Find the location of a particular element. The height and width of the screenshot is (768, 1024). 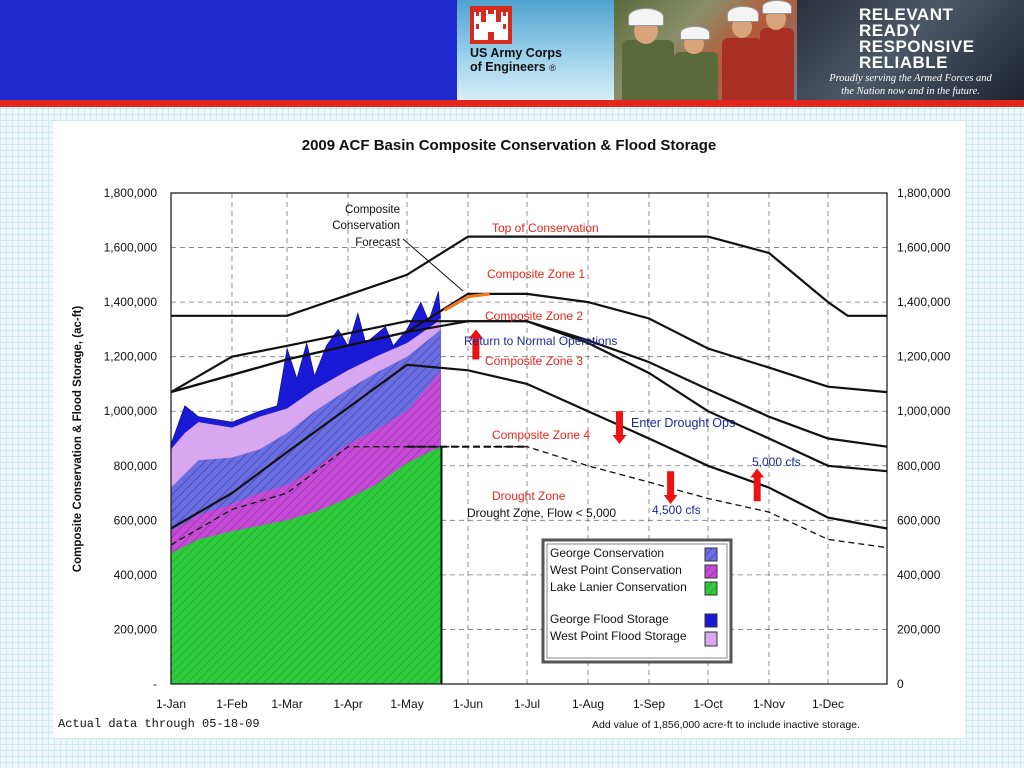

area-lake-lanier-conservation is located at coordinates (306, 565).